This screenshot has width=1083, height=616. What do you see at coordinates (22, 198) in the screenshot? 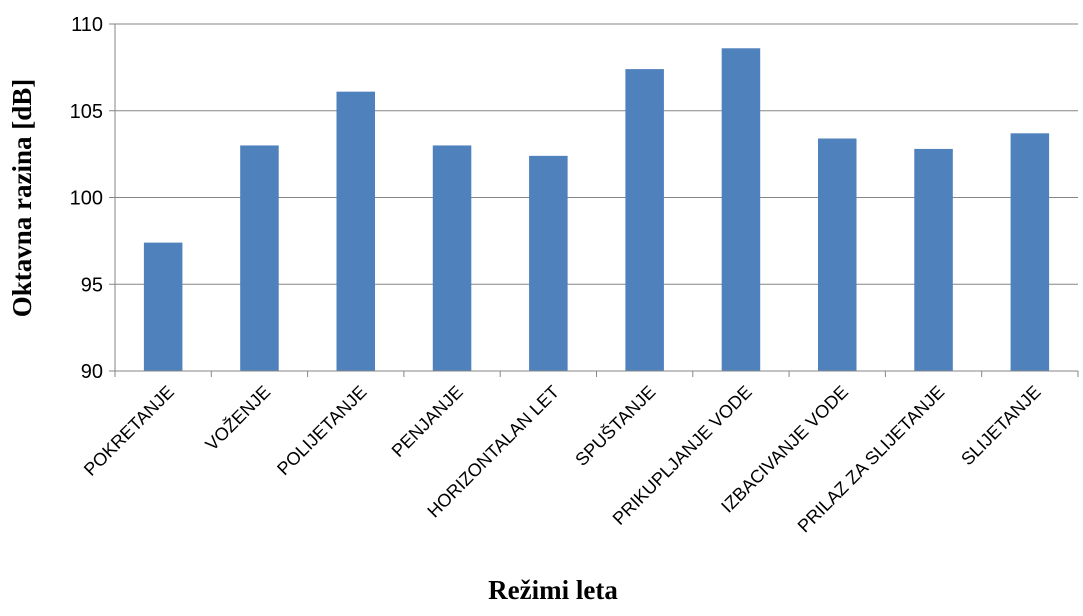
I see `y-axis-title: Oktavna razina [dB]` at bounding box center [22, 198].